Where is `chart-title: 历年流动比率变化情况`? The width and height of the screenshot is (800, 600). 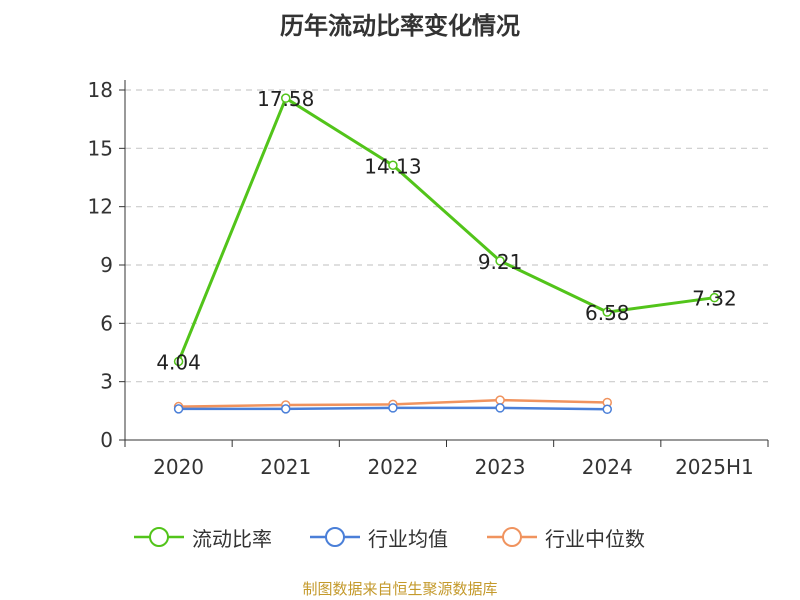
chart-title: 历年流动比率变化情况 is located at coordinates (400, 26).